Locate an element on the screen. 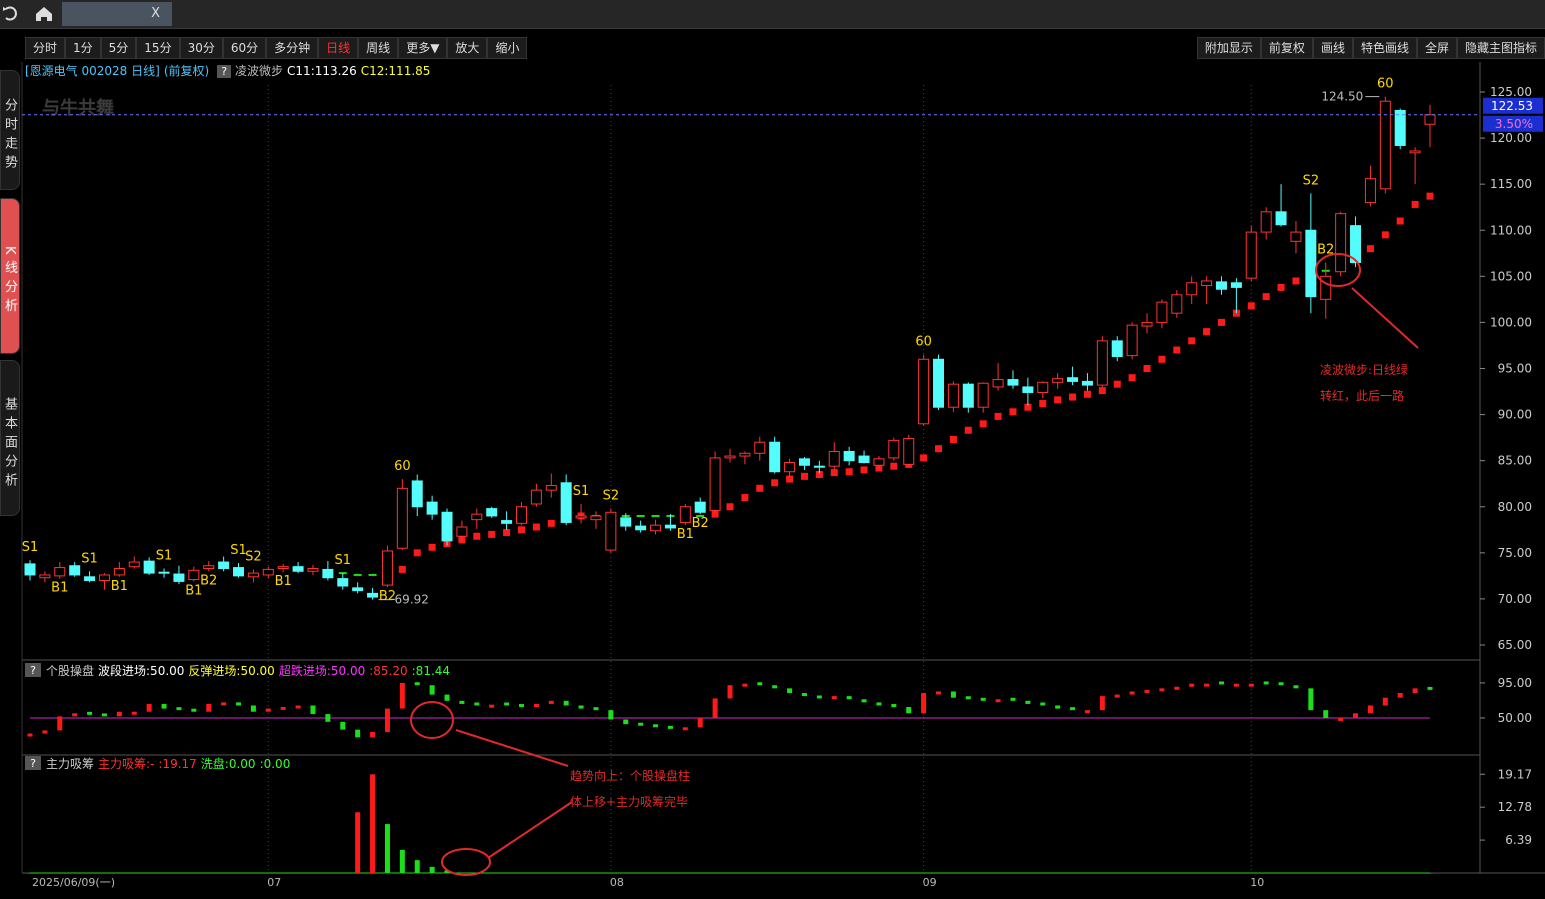 This screenshot has height=899, width=1545. toolbar-button: 1分 is located at coordinates (83, 48).